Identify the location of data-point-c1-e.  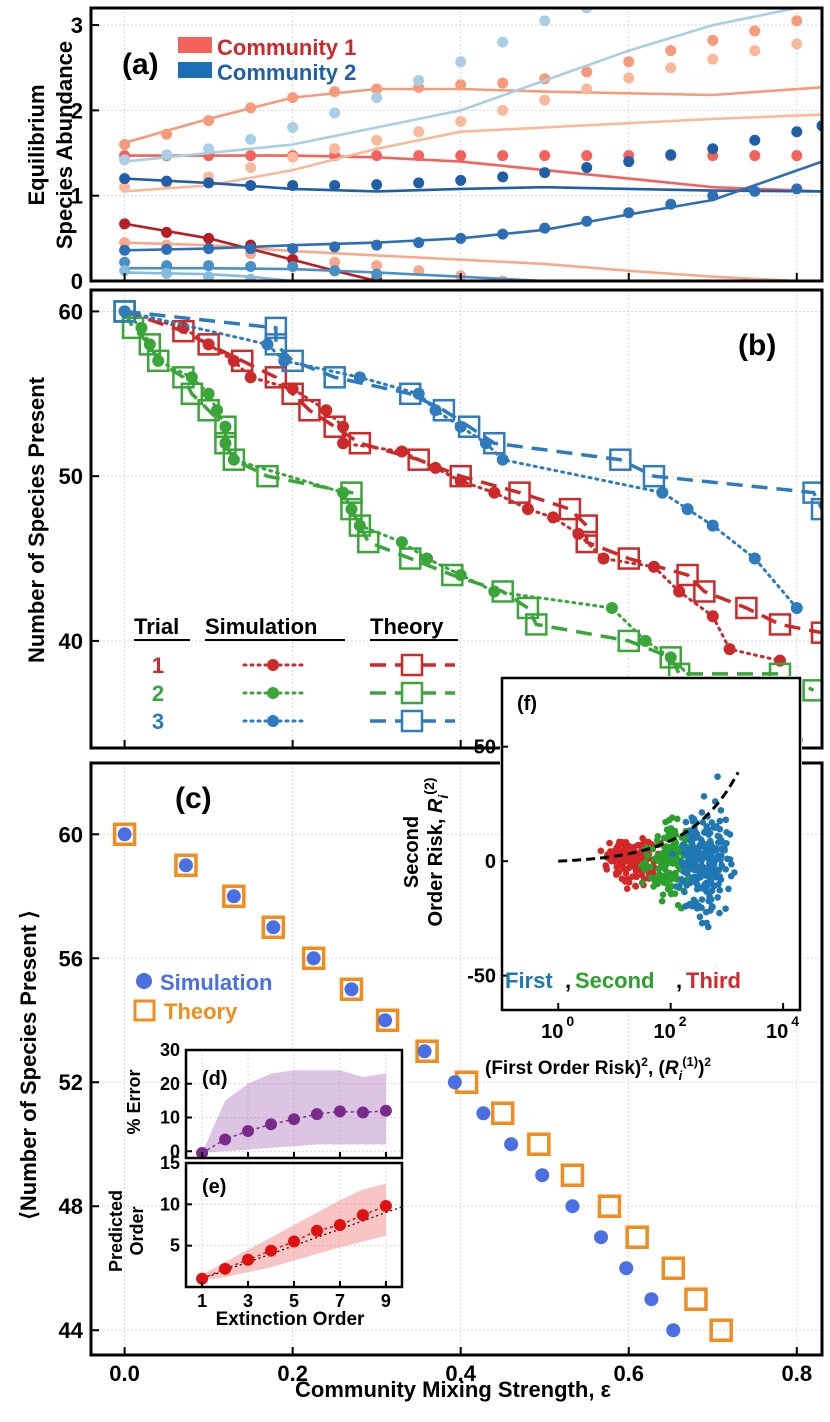
(125, 224).